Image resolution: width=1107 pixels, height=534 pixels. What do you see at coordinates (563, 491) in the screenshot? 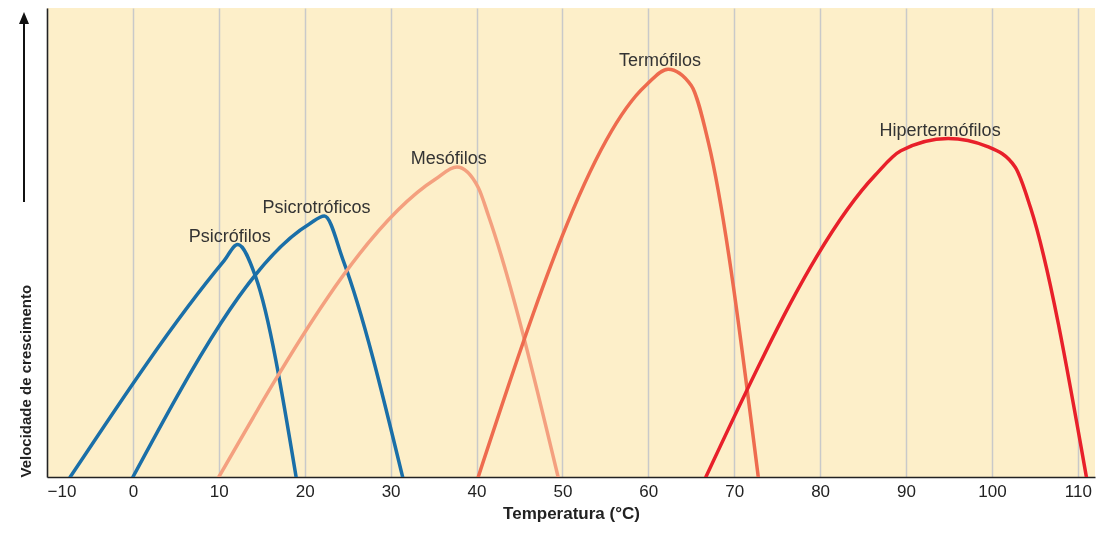
I see `x-tick-label: 50` at bounding box center [563, 491].